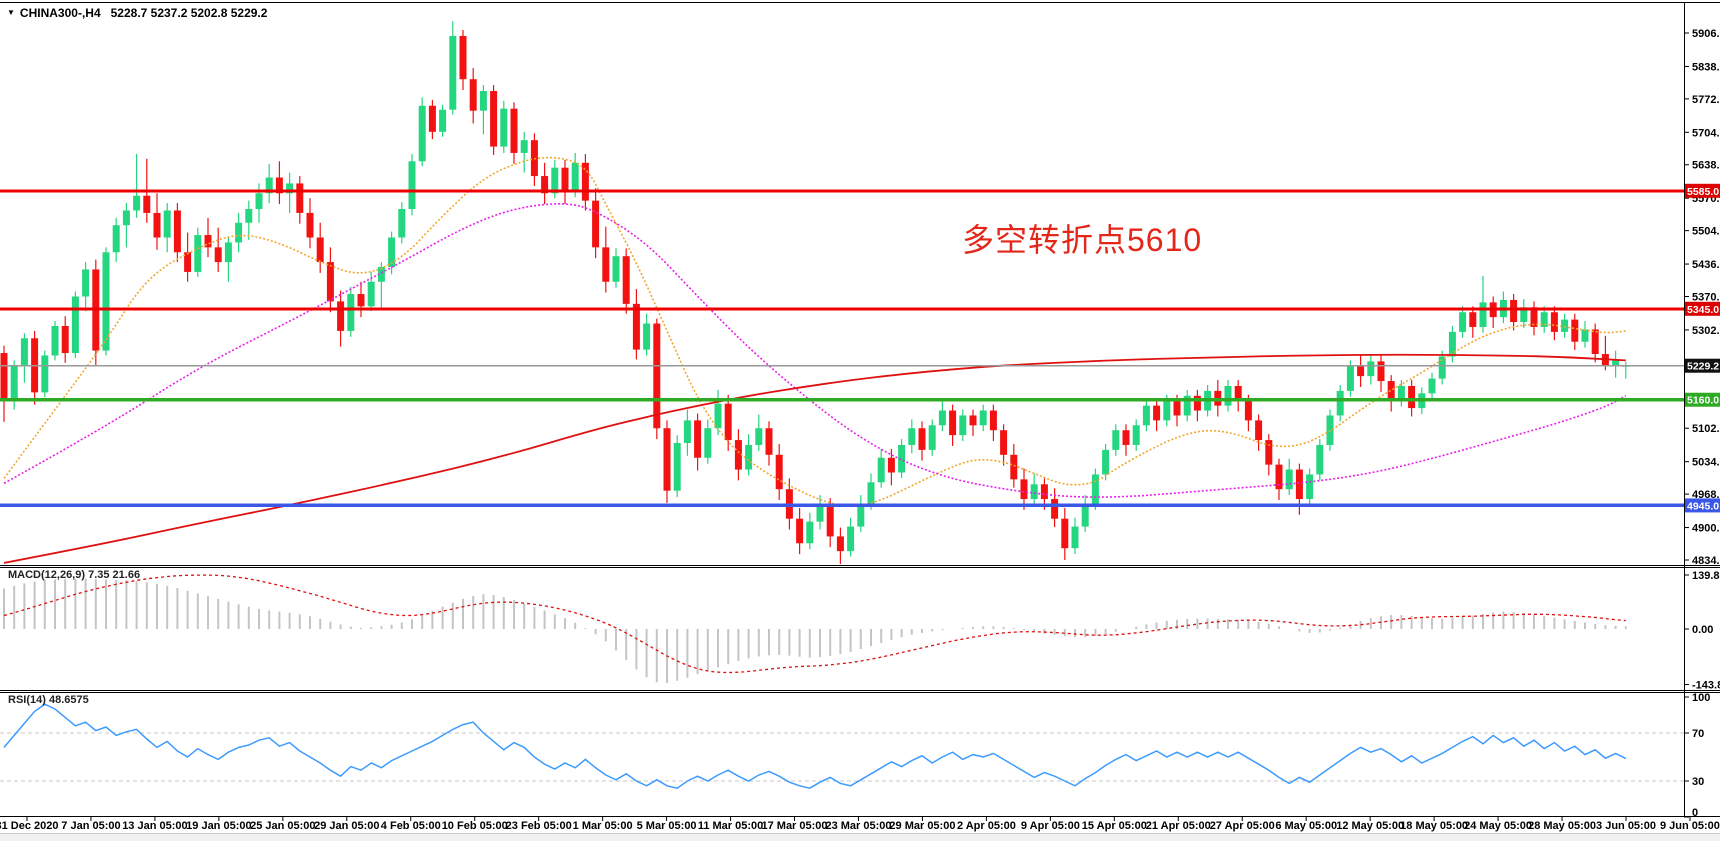  Describe the element at coordinates (1306, 826) in the screenshot. I see `time-tick-label: 6 May 05:00` at that location.